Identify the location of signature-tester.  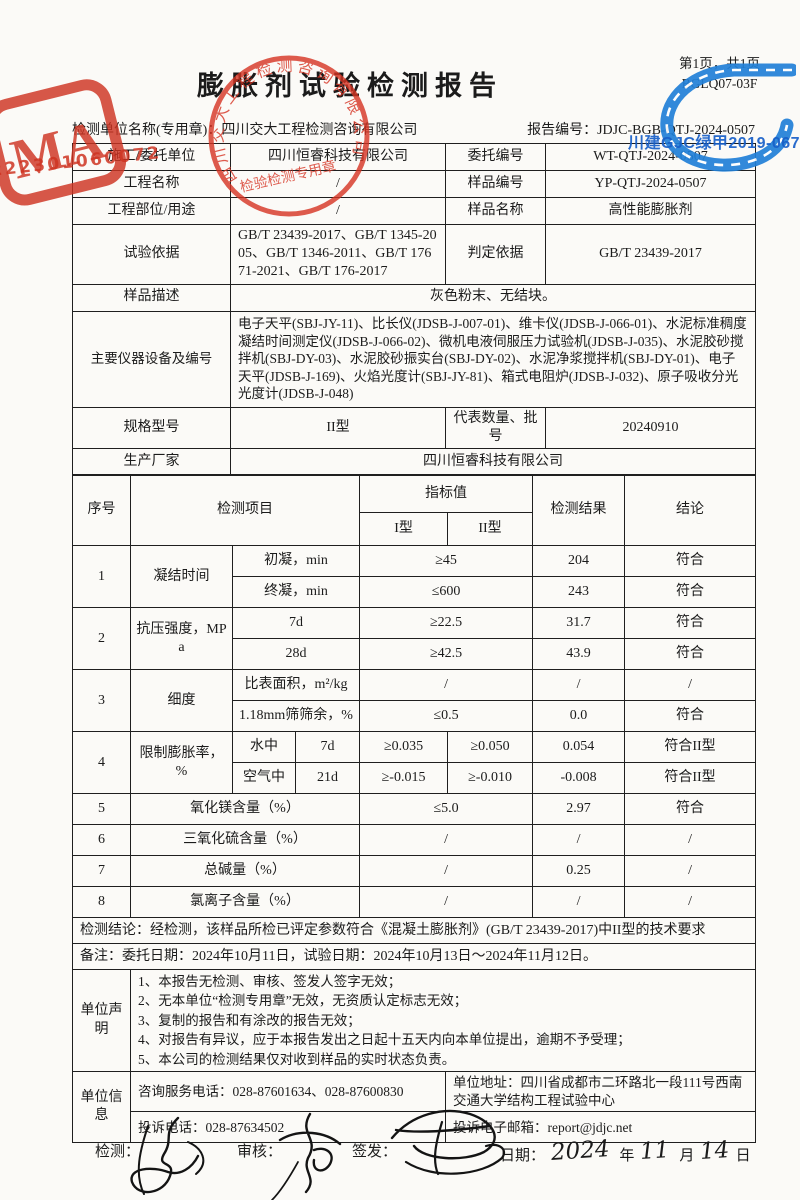
(167, 1155).